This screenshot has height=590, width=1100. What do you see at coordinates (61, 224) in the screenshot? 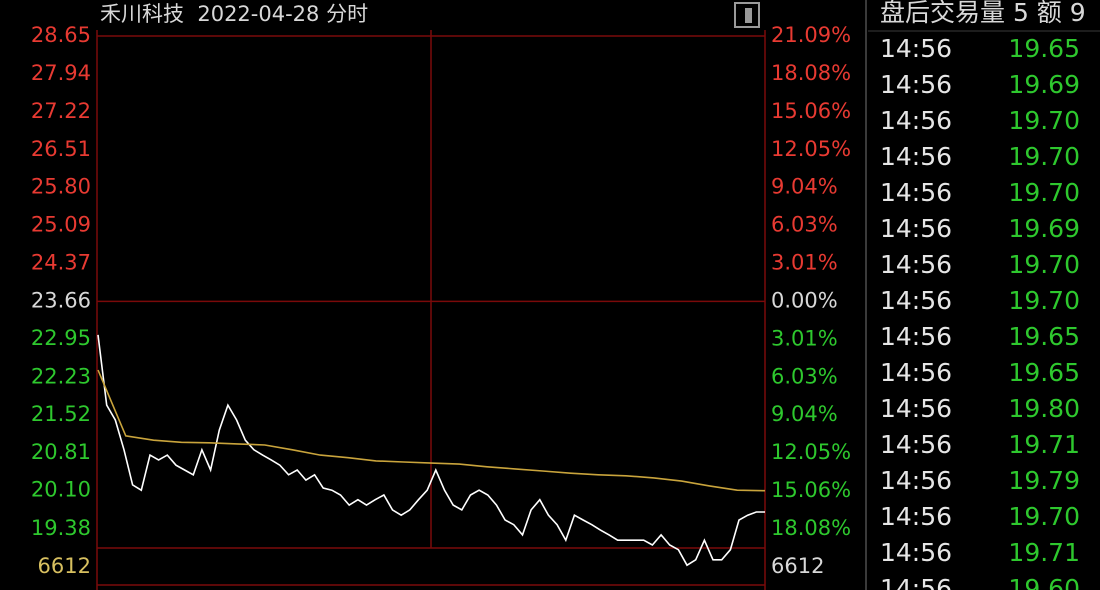
I see `y-tick-label: 25.09` at bounding box center [61, 224].